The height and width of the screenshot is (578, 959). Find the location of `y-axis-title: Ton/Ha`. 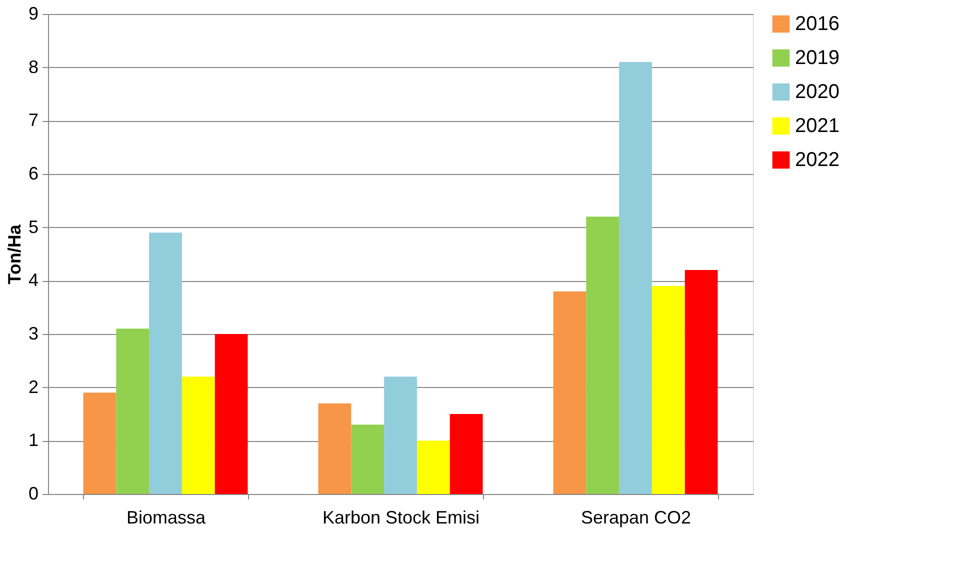

y-axis-title: Ton/Ha is located at coordinates (14, 254).